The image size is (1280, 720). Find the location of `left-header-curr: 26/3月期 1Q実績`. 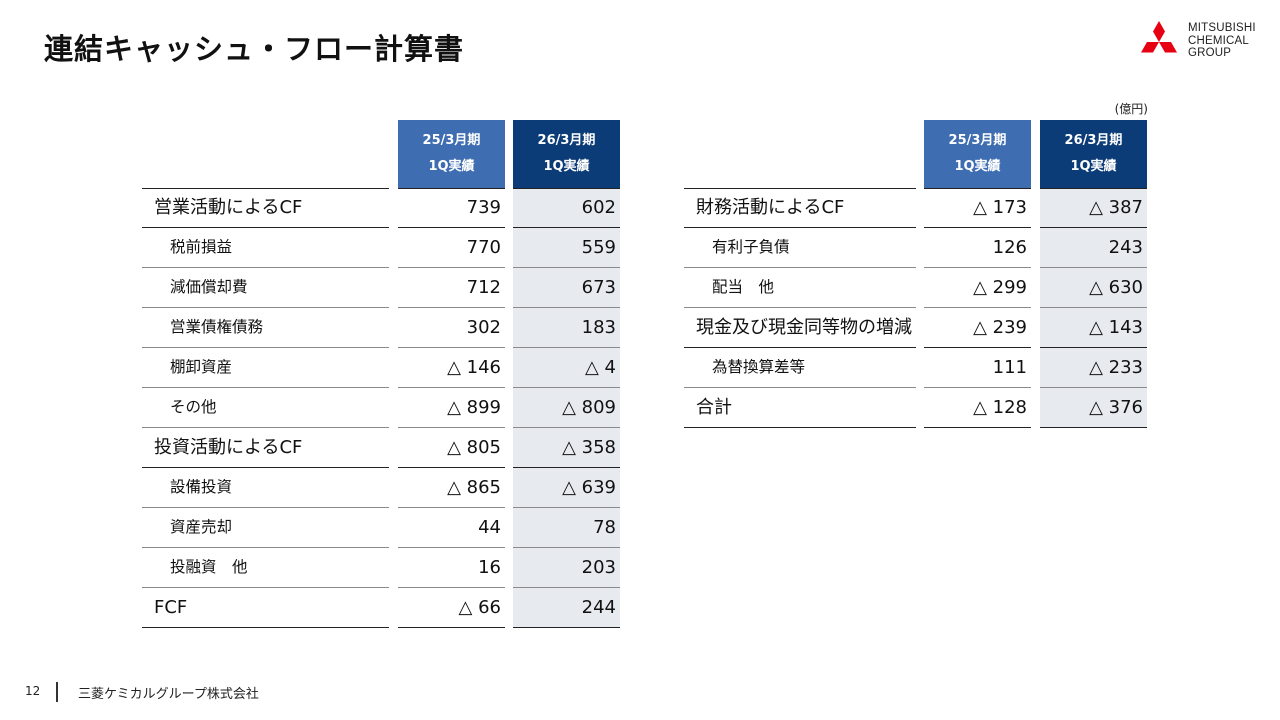

left-header-curr: 26/3月期 1Q実績 is located at coordinates (566, 154).